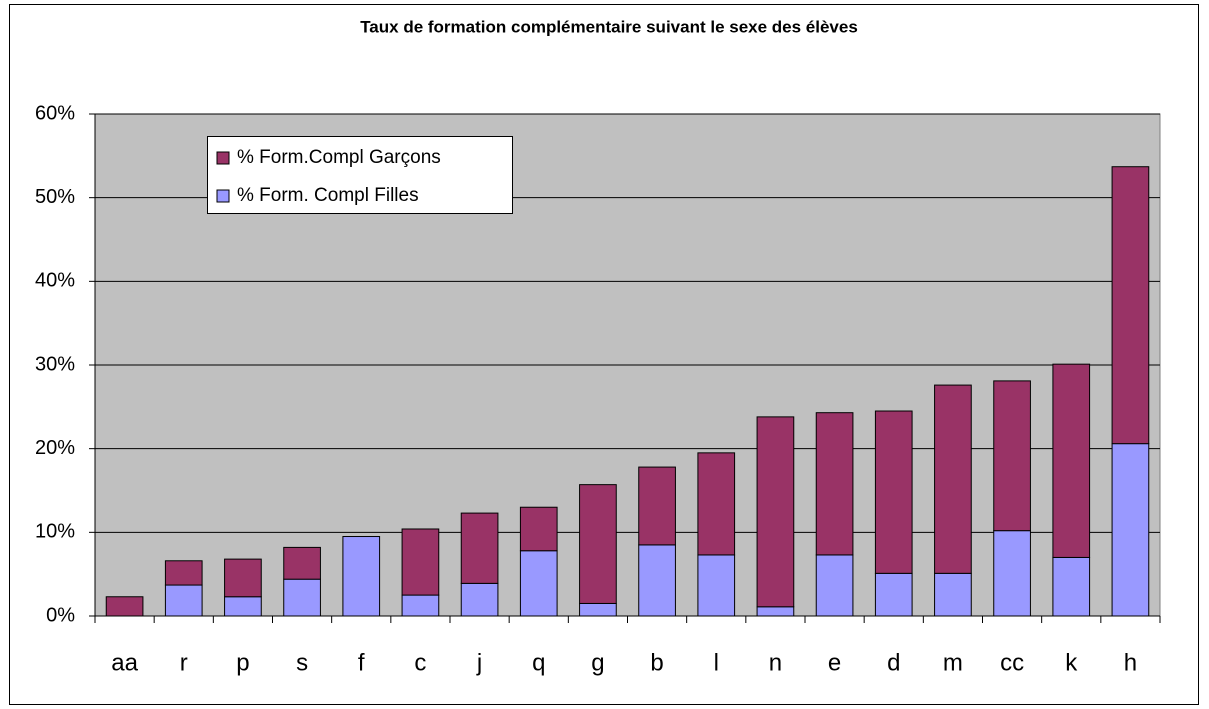 Image resolution: width=1209 pixels, height=709 pixels. Describe the element at coordinates (339, 157) in the screenshot. I see `legend-label: % Form.Compl Garçons` at that location.